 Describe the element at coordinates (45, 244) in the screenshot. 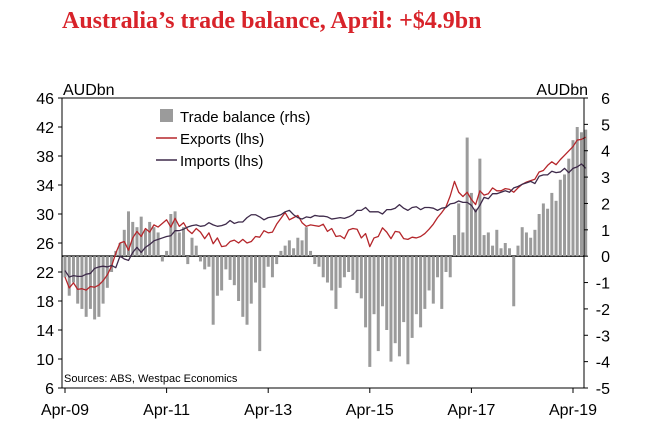

I see `y-left-tick-label: 26` at that location.